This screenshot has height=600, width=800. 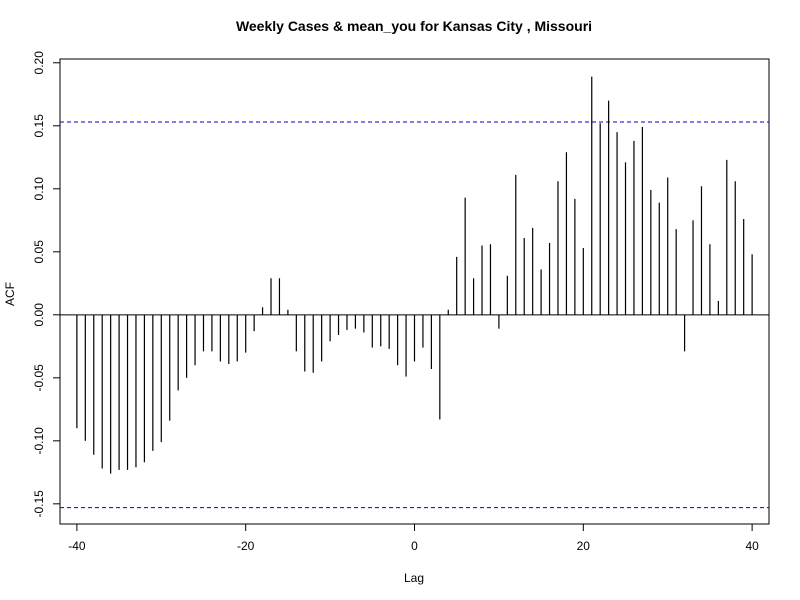 What do you see at coordinates (77, 546) in the screenshot?
I see `x-tick-label: -40` at bounding box center [77, 546].